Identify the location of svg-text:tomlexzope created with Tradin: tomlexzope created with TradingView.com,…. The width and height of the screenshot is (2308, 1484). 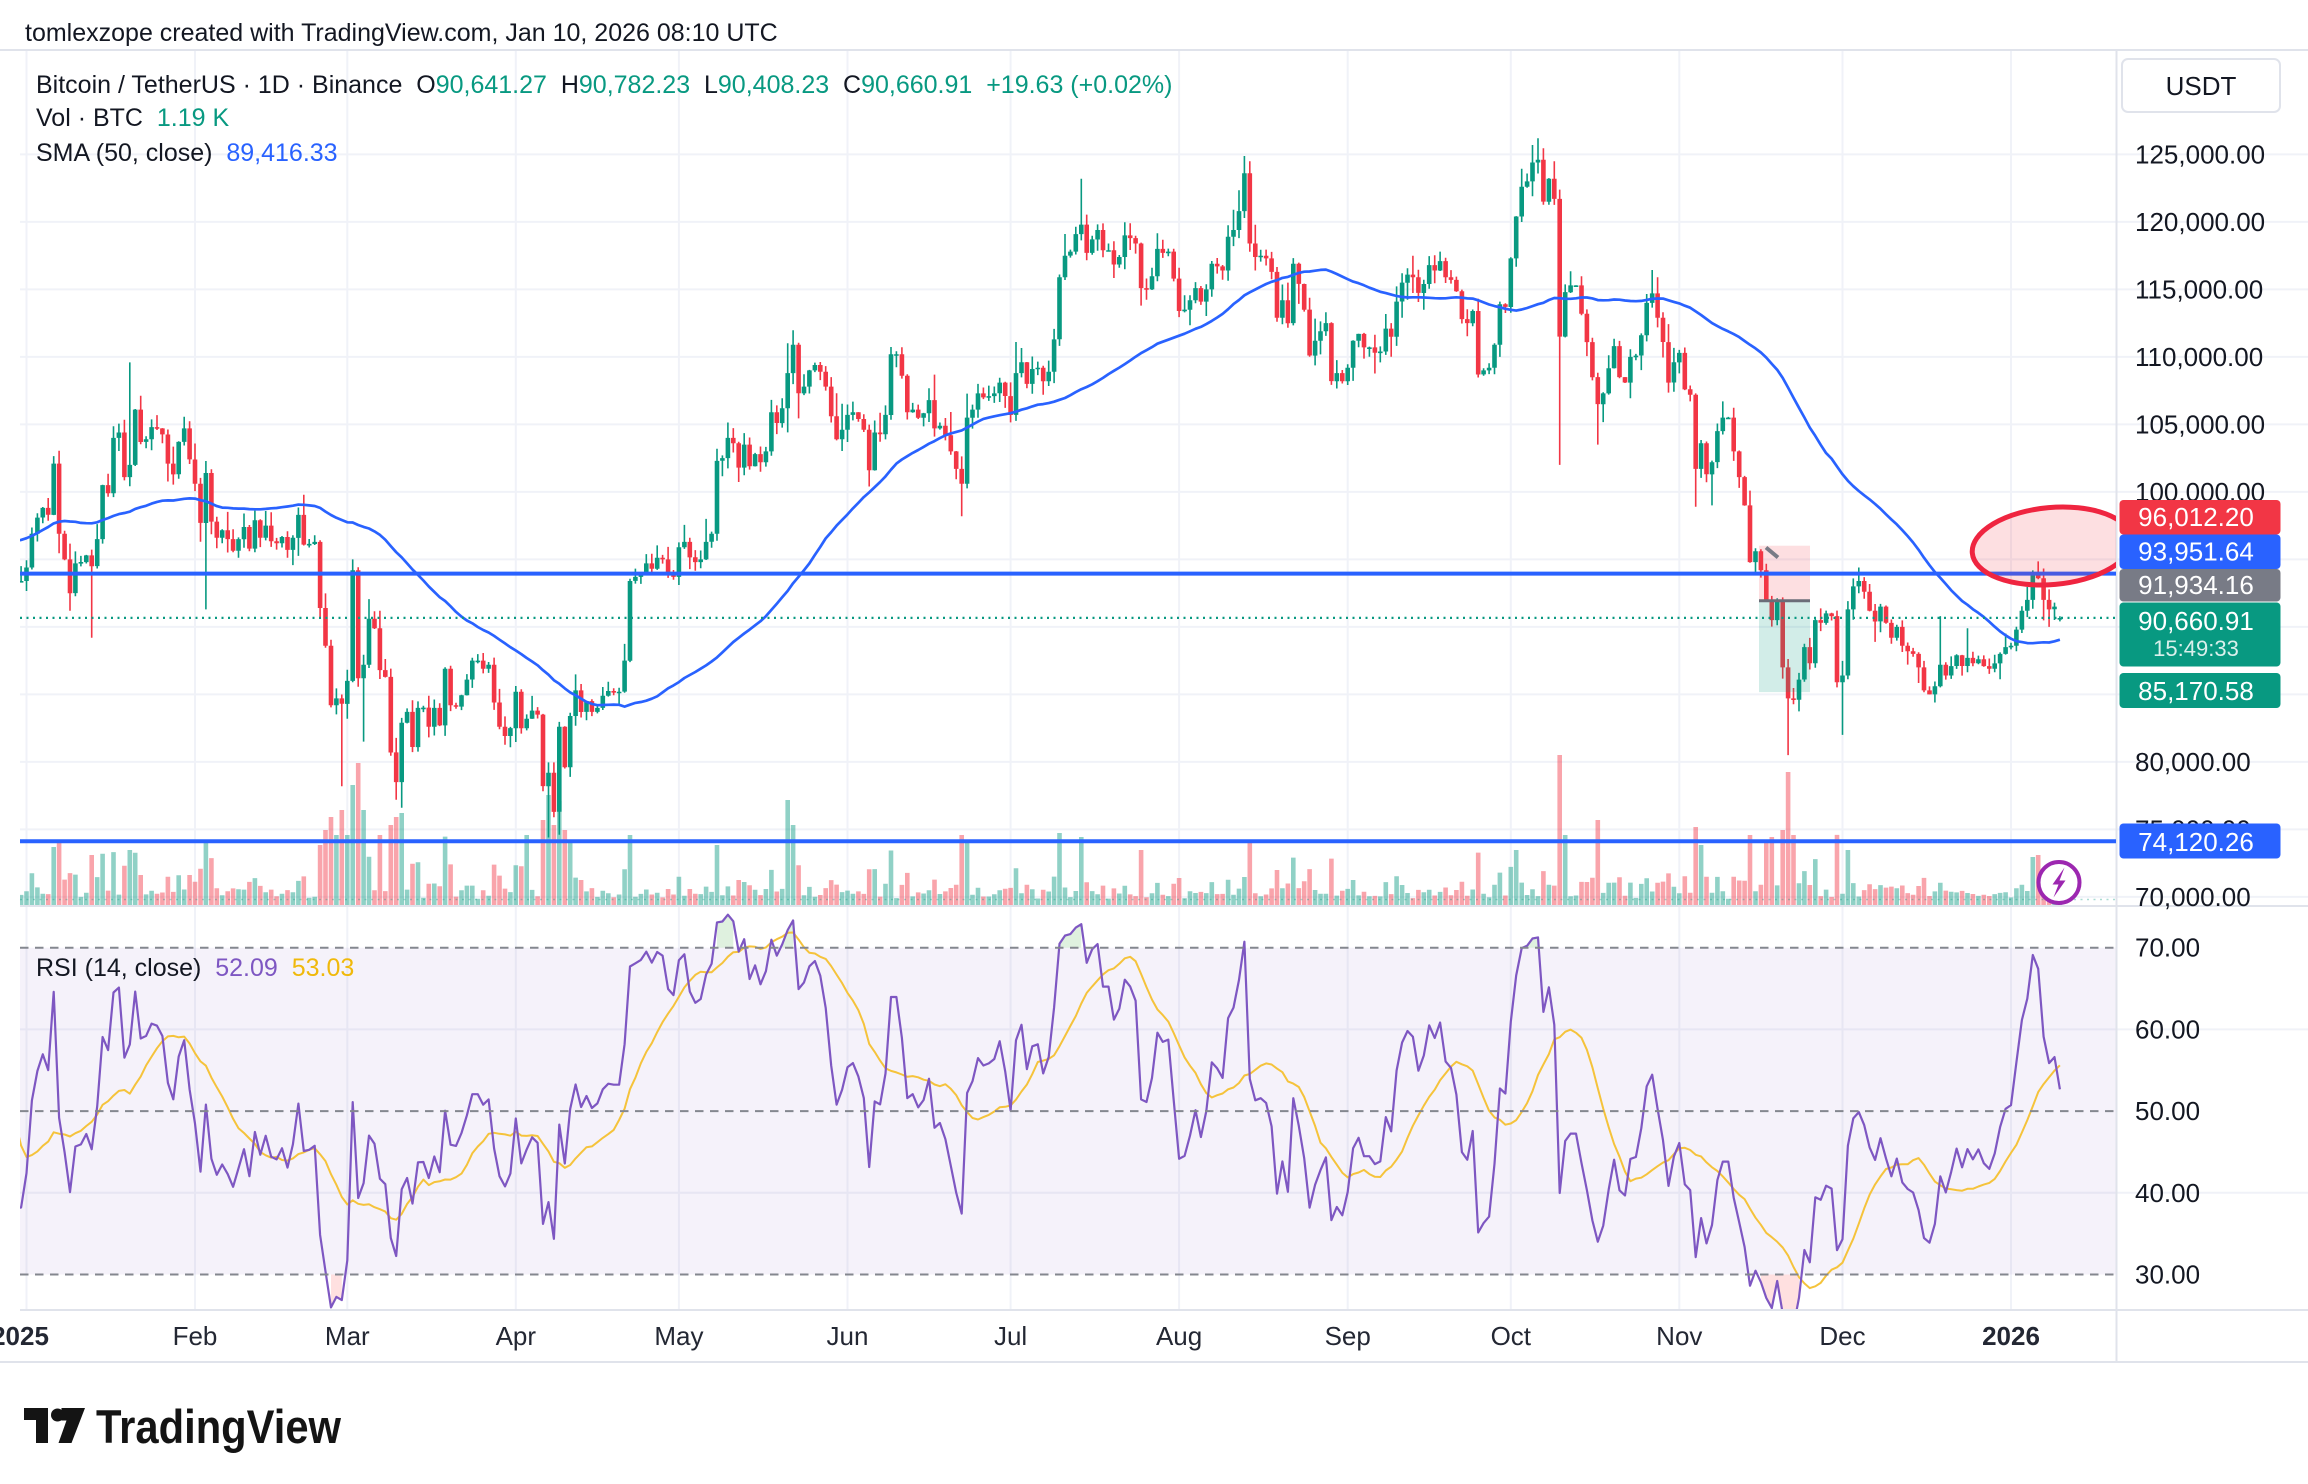
(401, 33).